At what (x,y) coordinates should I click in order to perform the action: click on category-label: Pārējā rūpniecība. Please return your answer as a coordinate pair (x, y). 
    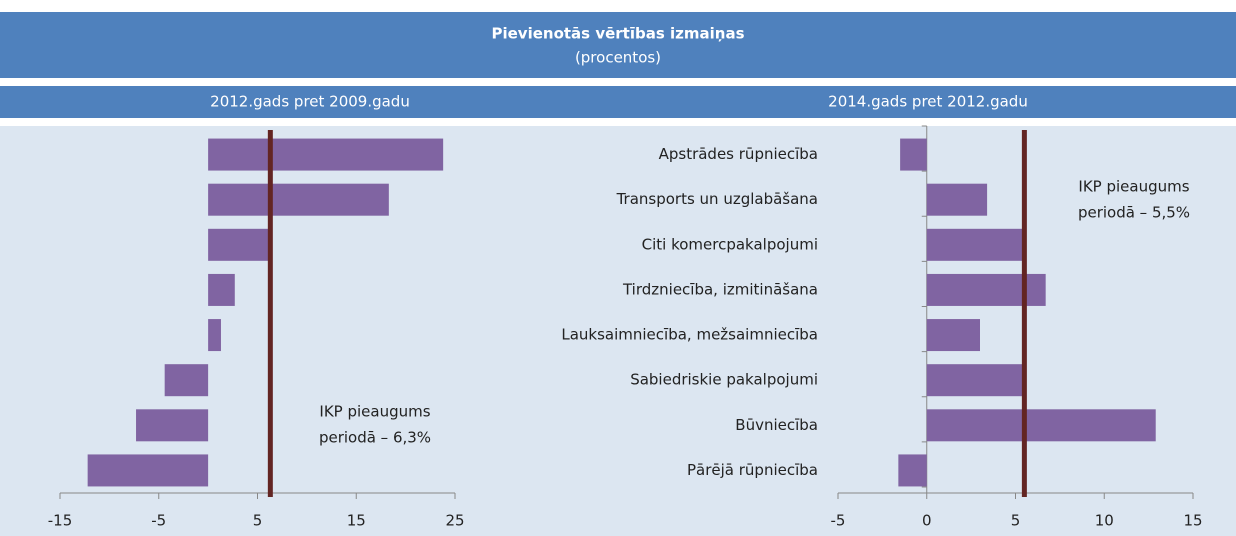
    Looking at the image, I should click on (752, 470).